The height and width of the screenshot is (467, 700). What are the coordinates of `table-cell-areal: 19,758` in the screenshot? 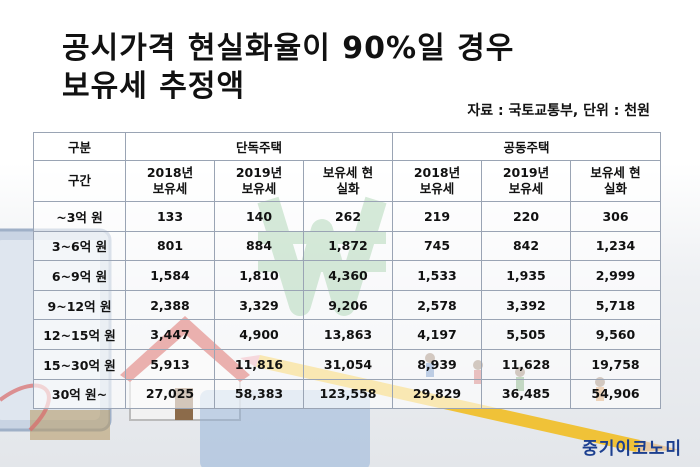 It's located at (615, 364).